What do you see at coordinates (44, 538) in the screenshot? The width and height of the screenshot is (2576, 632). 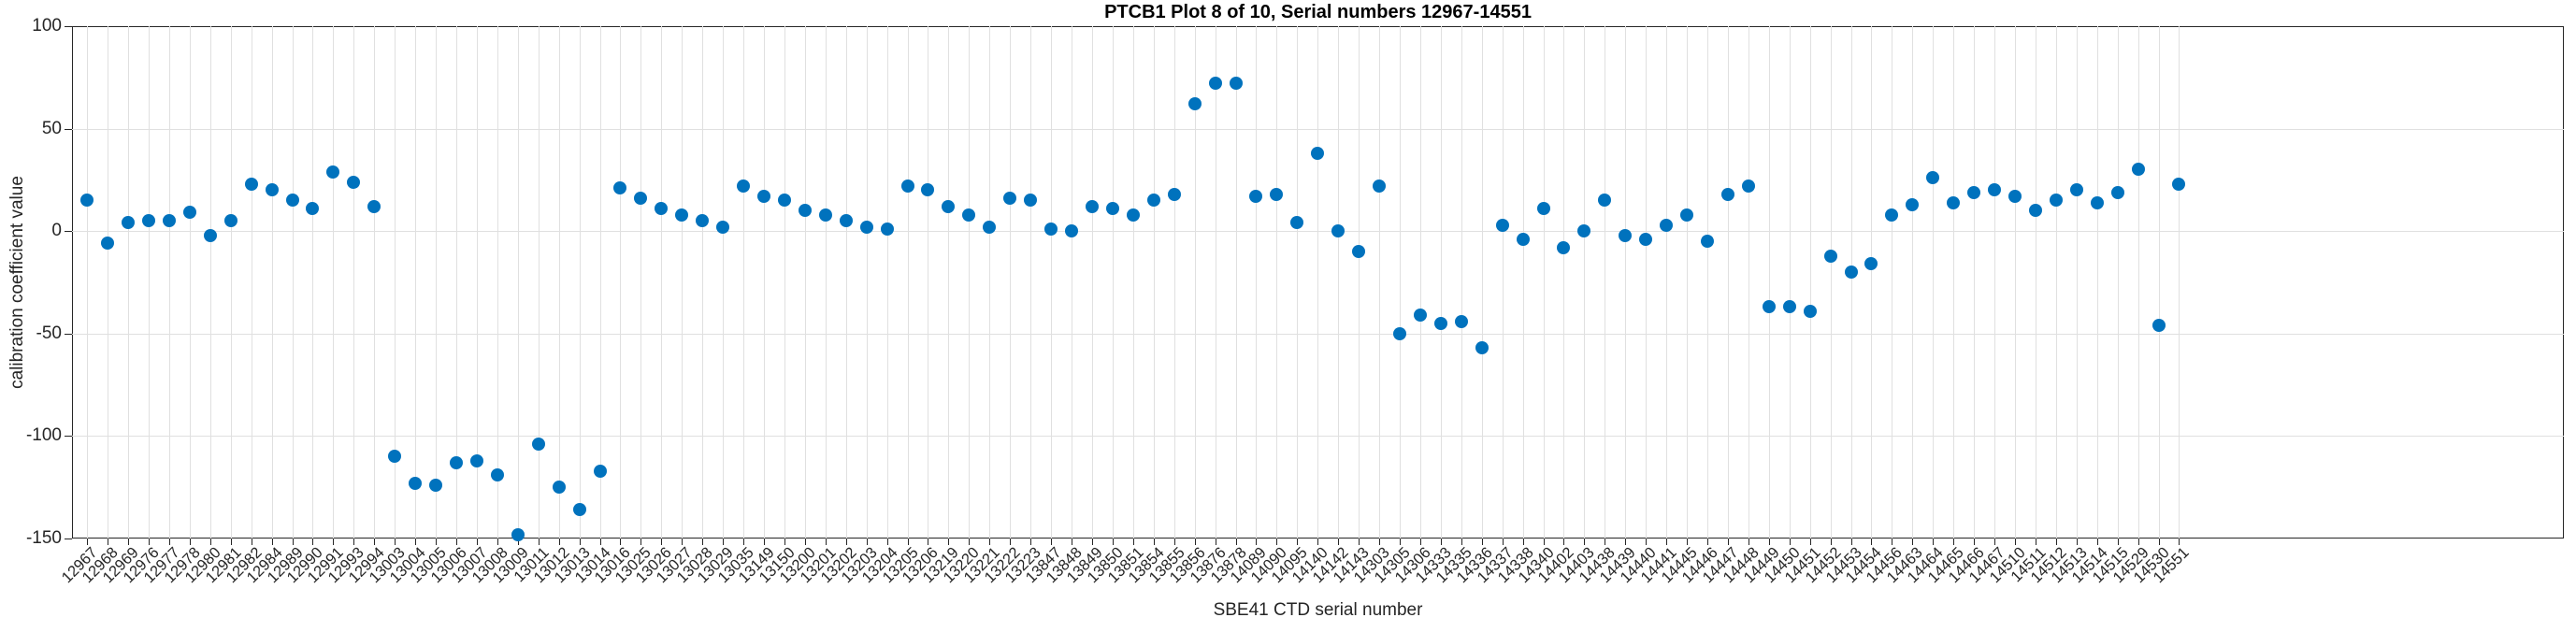 I see `y-tick-label: -150` at bounding box center [44, 538].